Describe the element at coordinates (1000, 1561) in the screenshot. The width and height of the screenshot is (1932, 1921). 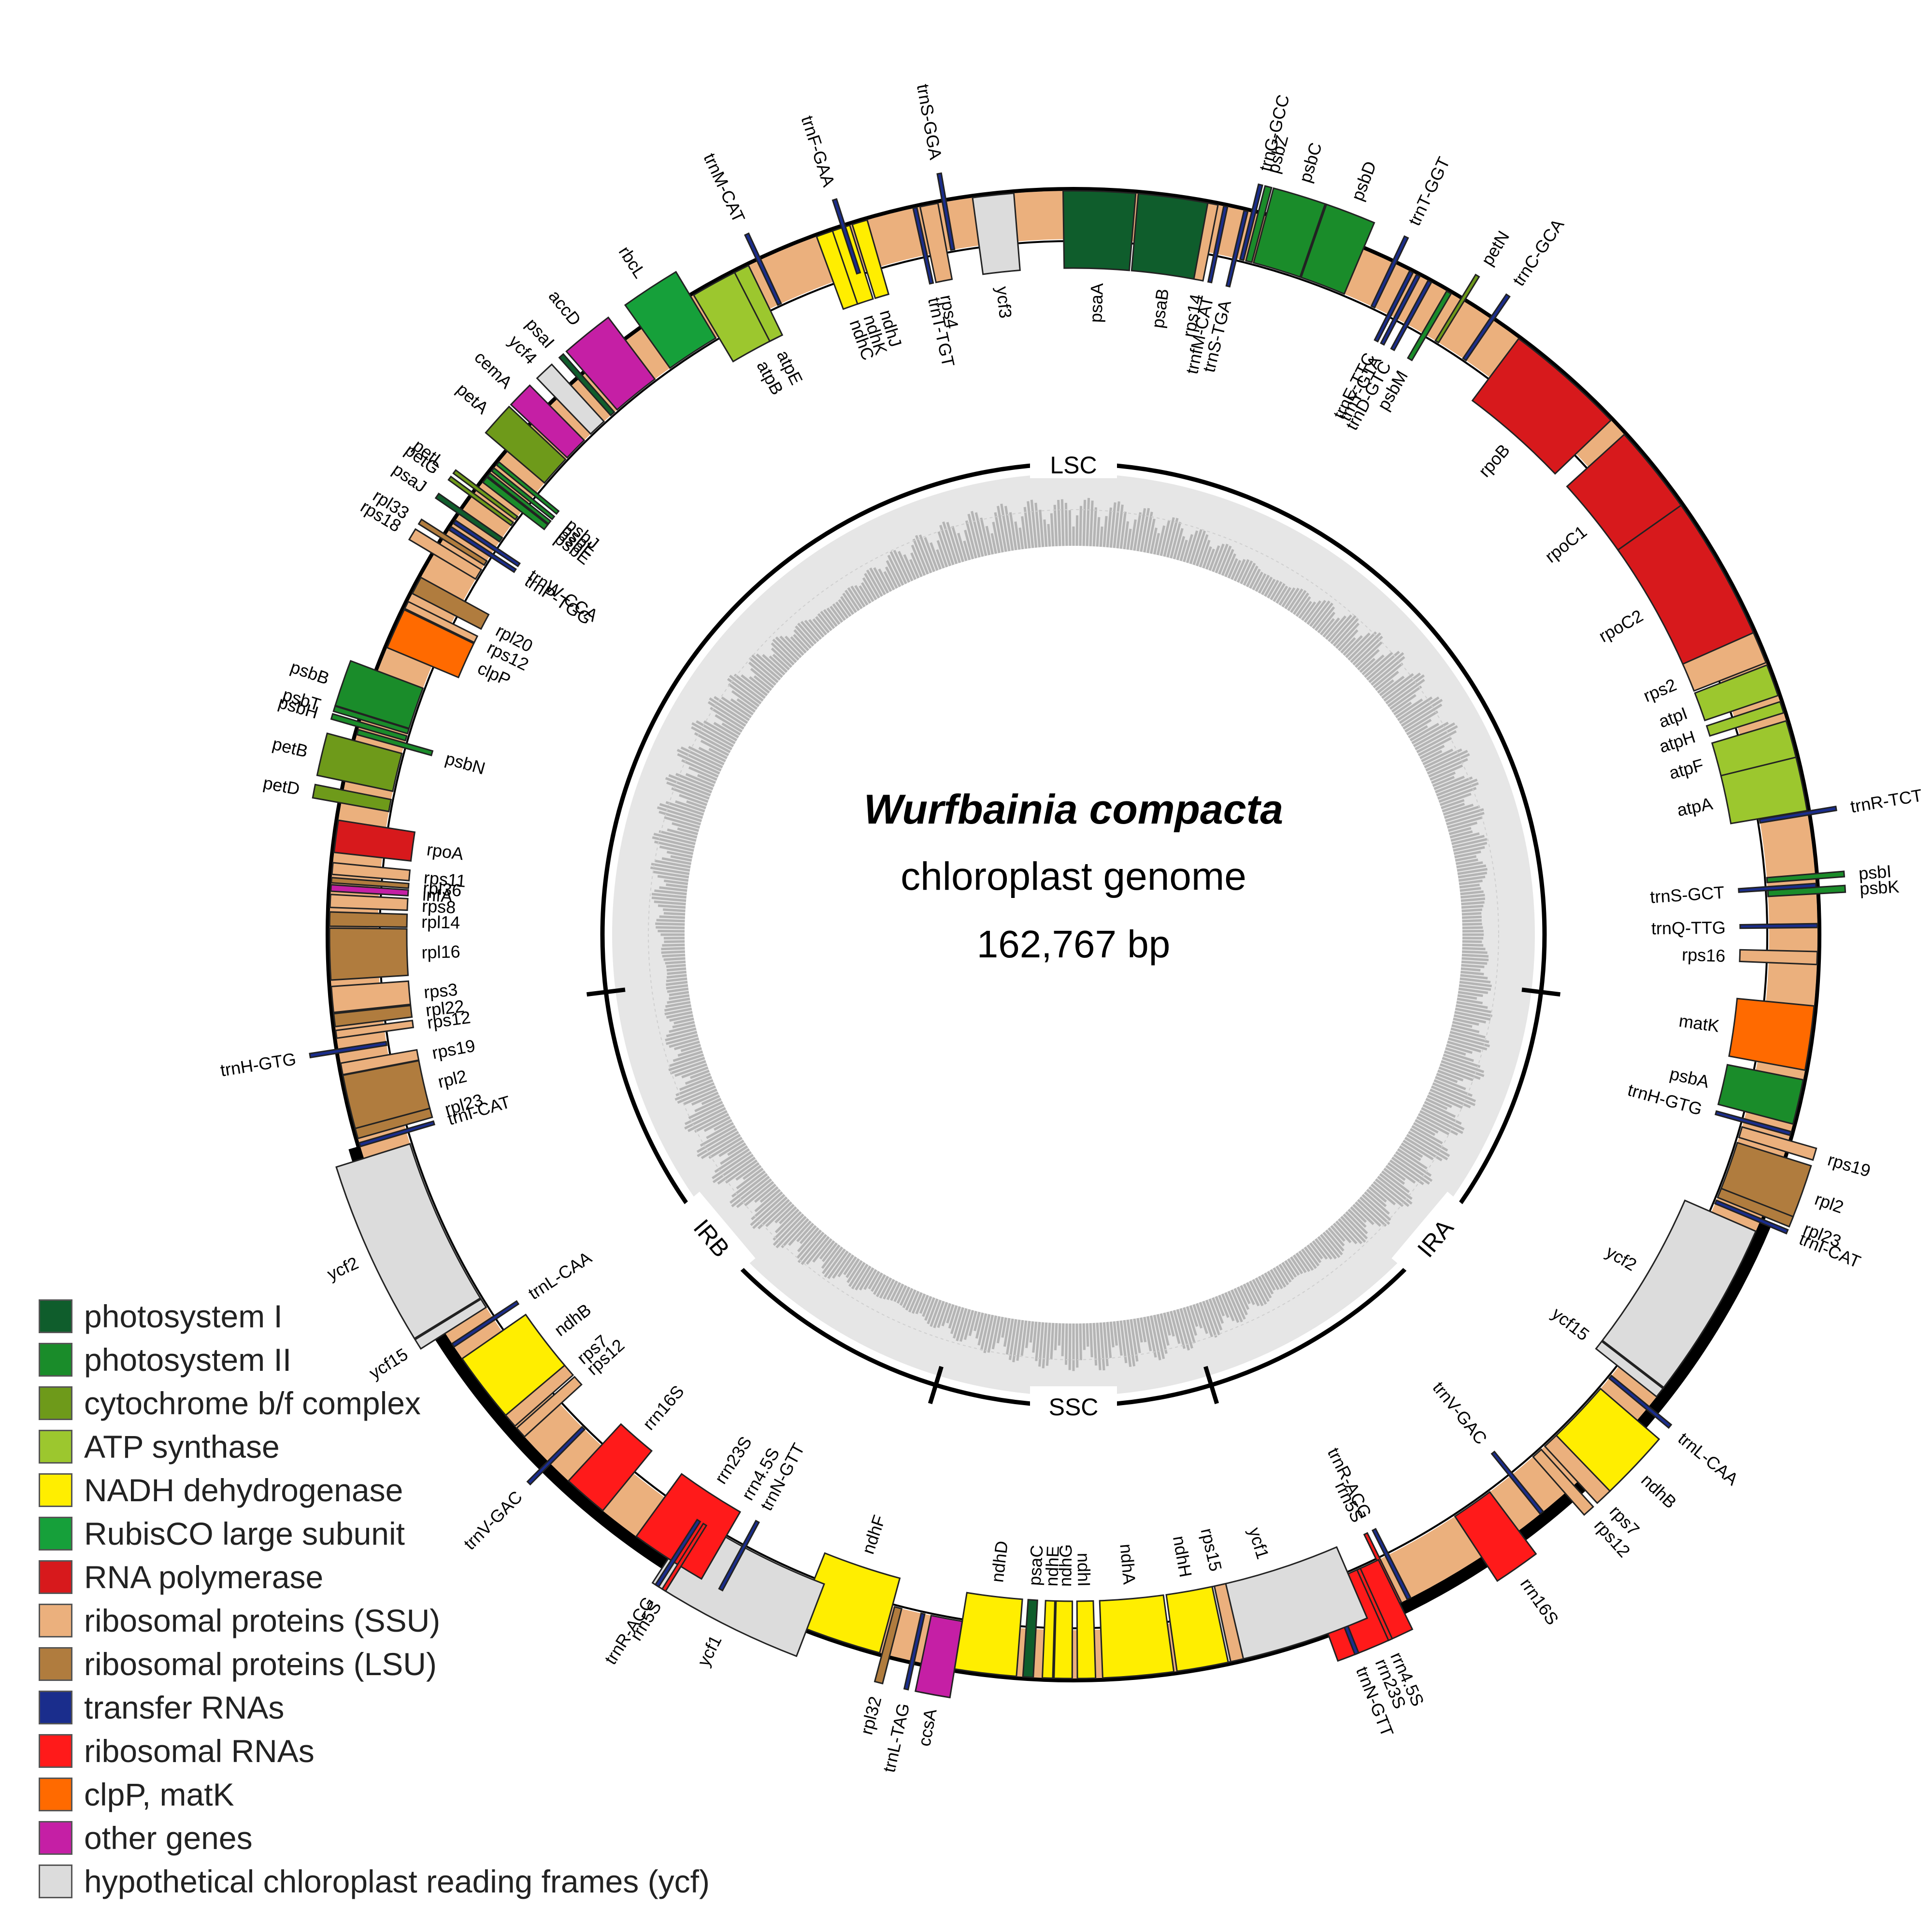
I see `gene-label: ndhD` at that location.